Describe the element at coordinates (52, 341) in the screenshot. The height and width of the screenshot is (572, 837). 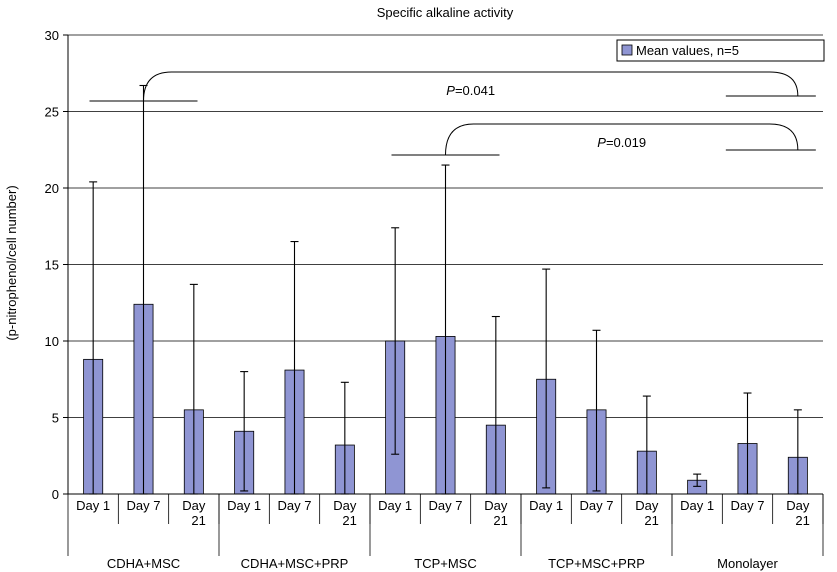
I see `y-tick-label: 10` at that location.